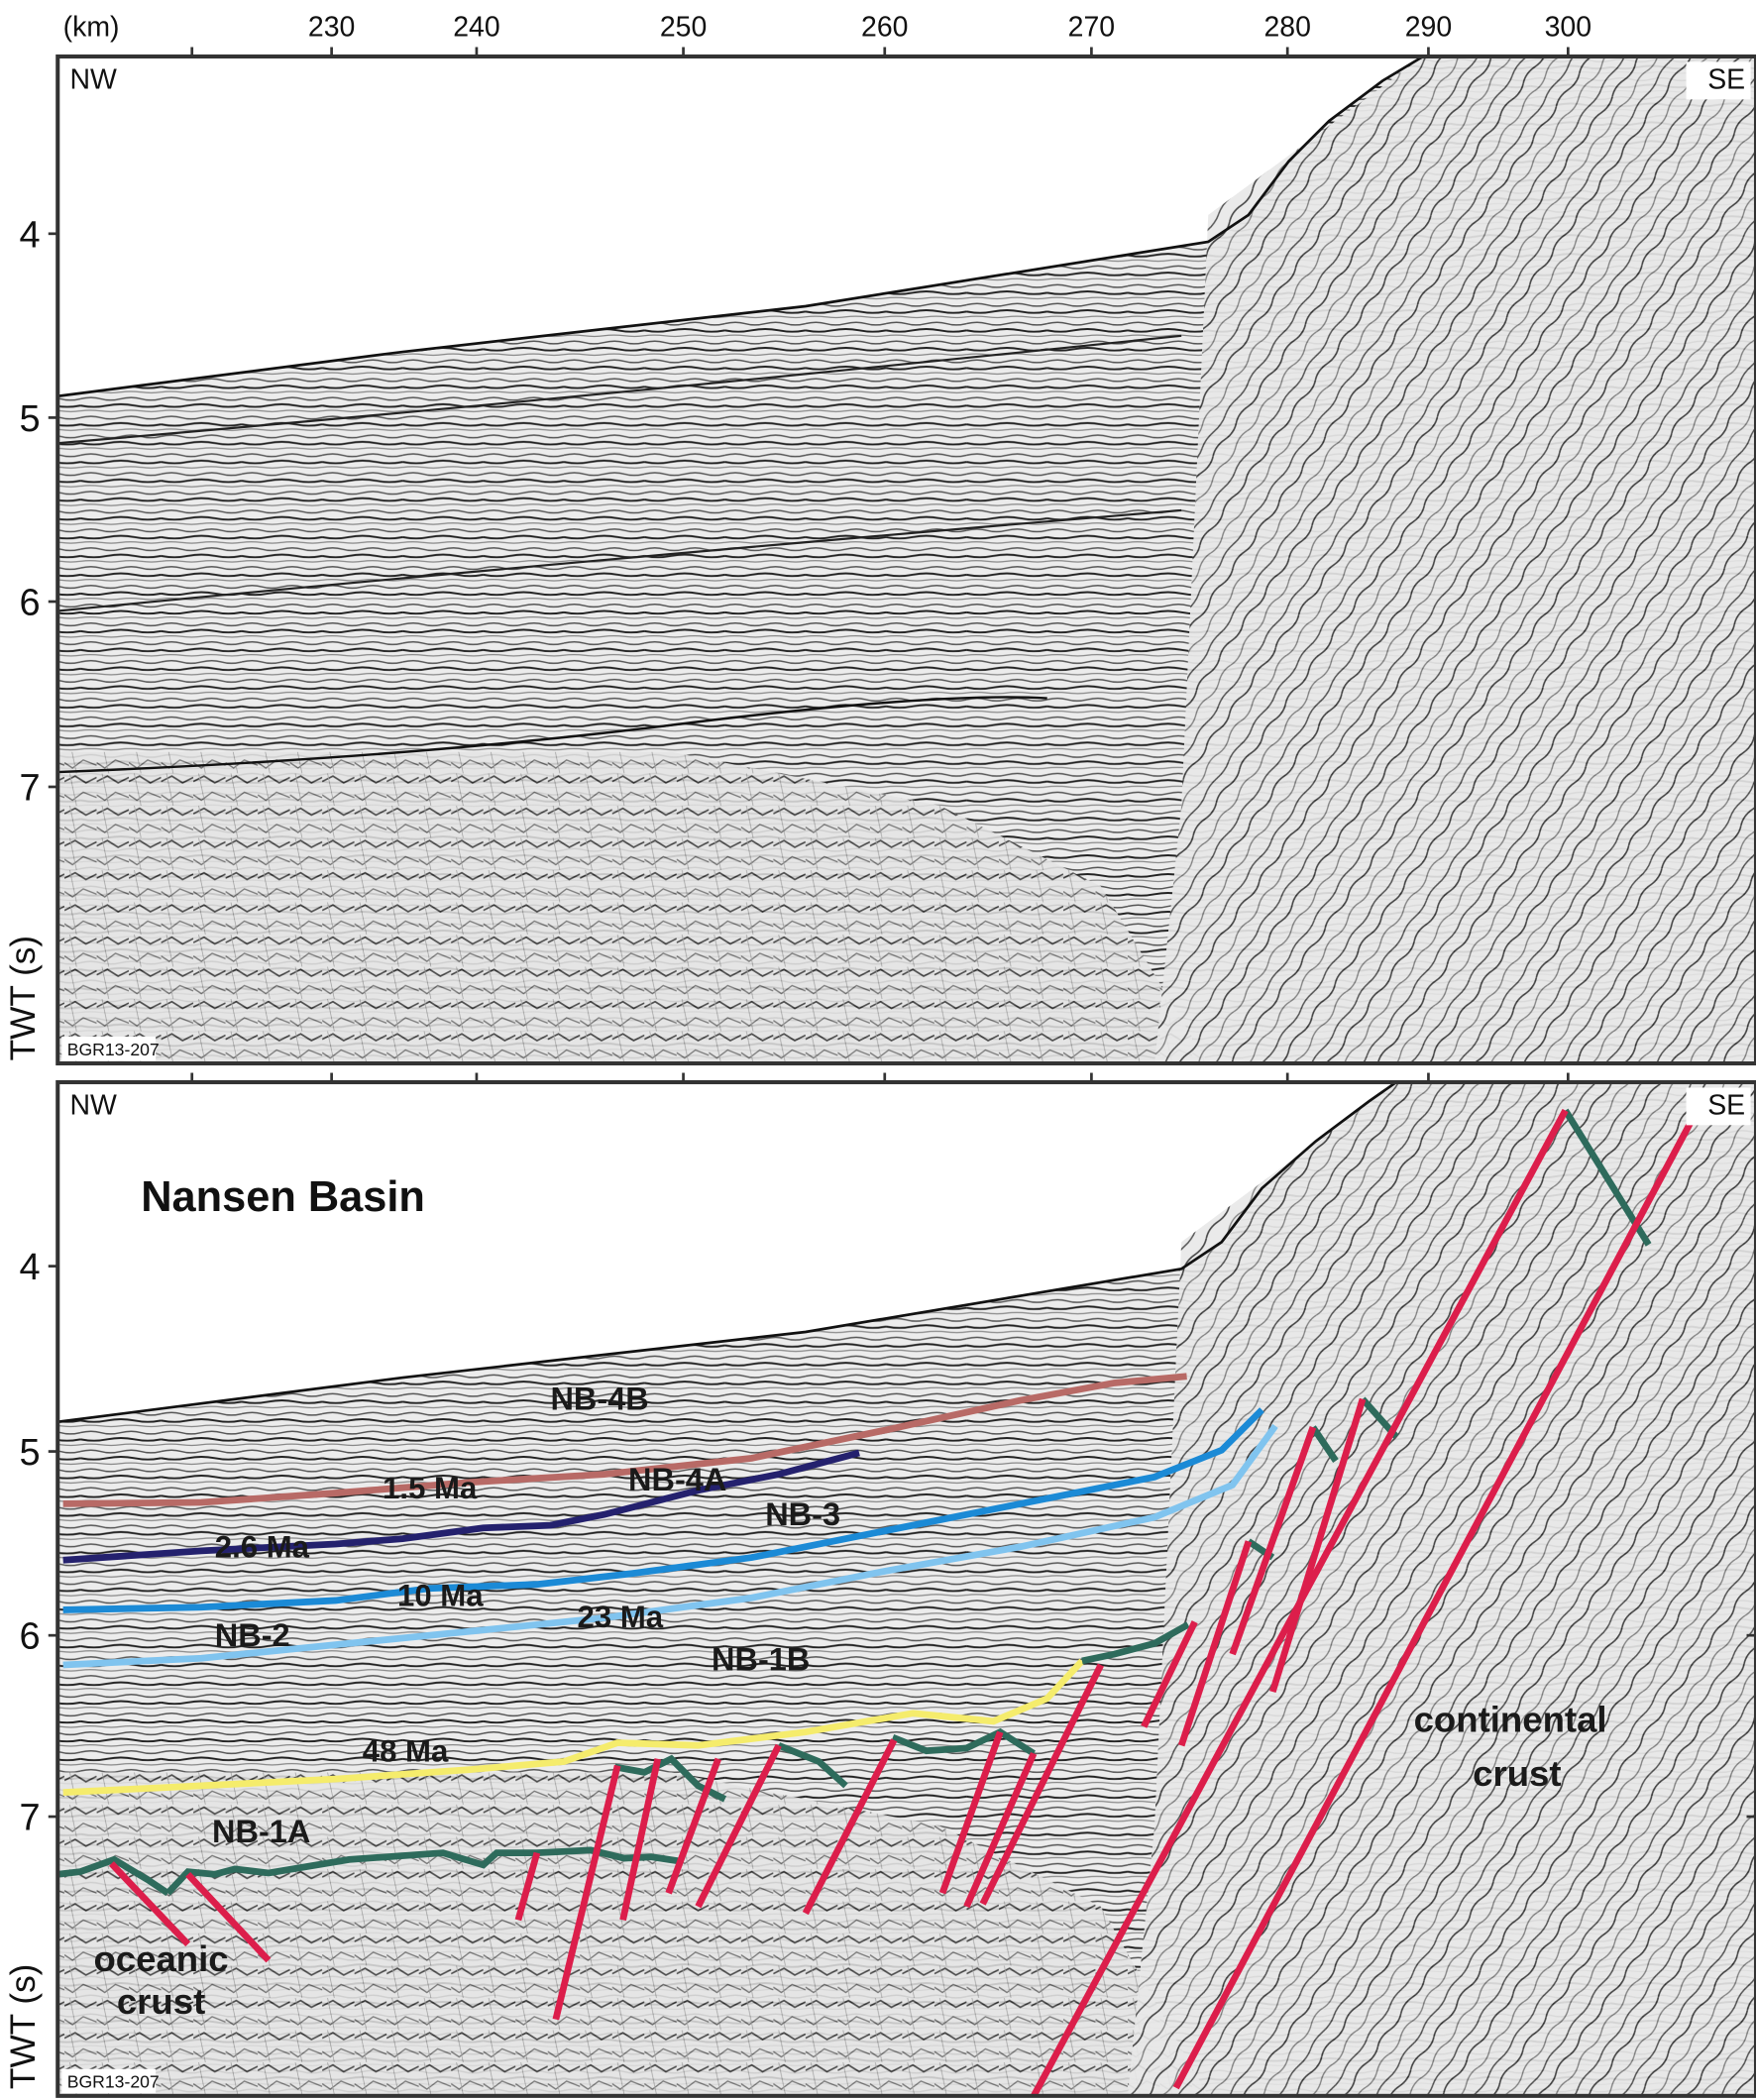  What do you see at coordinates (406, 1751) in the screenshot?
I see `age-label-48ma: 48 Ma` at bounding box center [406, 1751].